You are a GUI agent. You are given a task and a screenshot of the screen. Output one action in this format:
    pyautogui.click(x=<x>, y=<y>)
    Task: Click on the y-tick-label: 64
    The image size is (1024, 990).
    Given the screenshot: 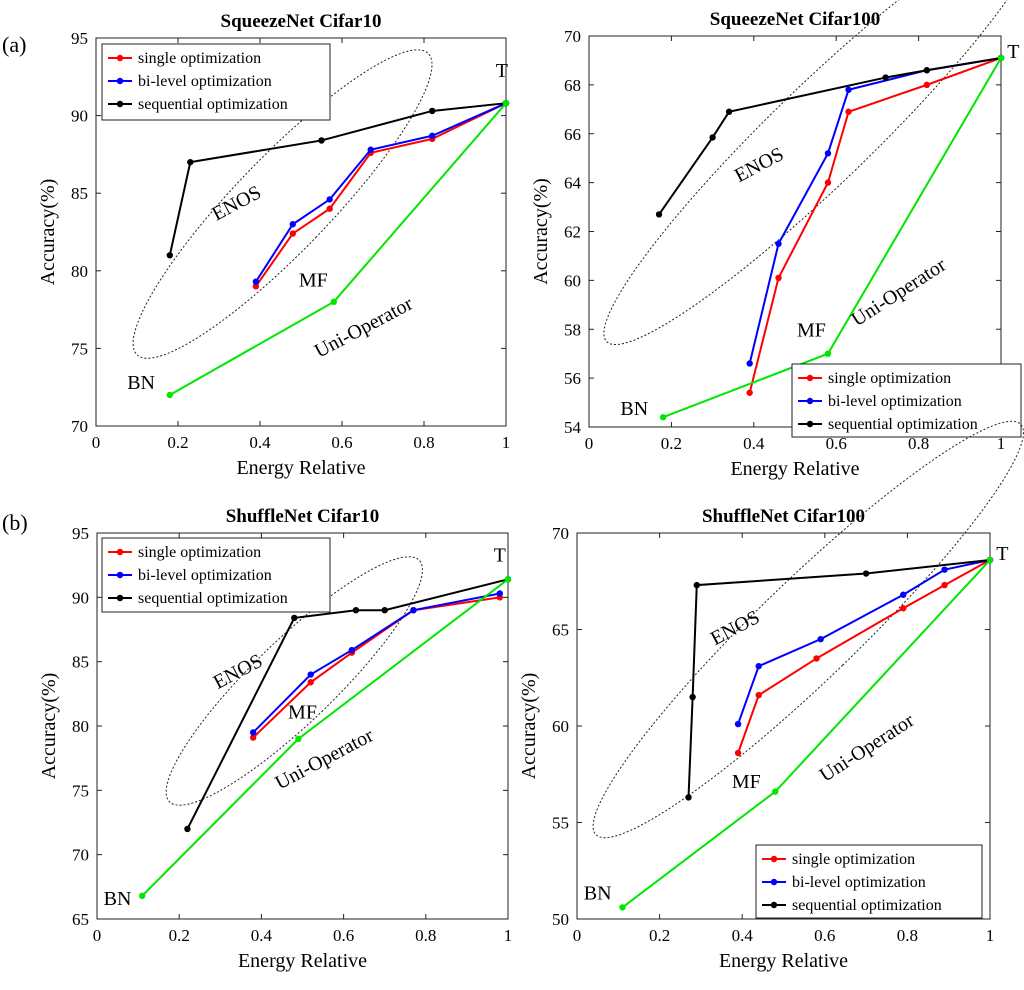 What is the action you would take?
    pyautogui.click(x=573, y=183)
    